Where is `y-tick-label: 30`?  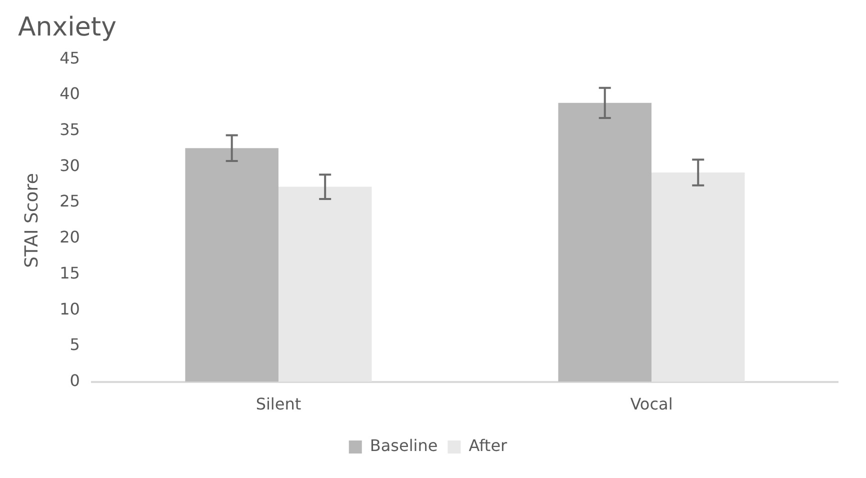
y-tick-label: 30 is located at coordinates (70, 165).